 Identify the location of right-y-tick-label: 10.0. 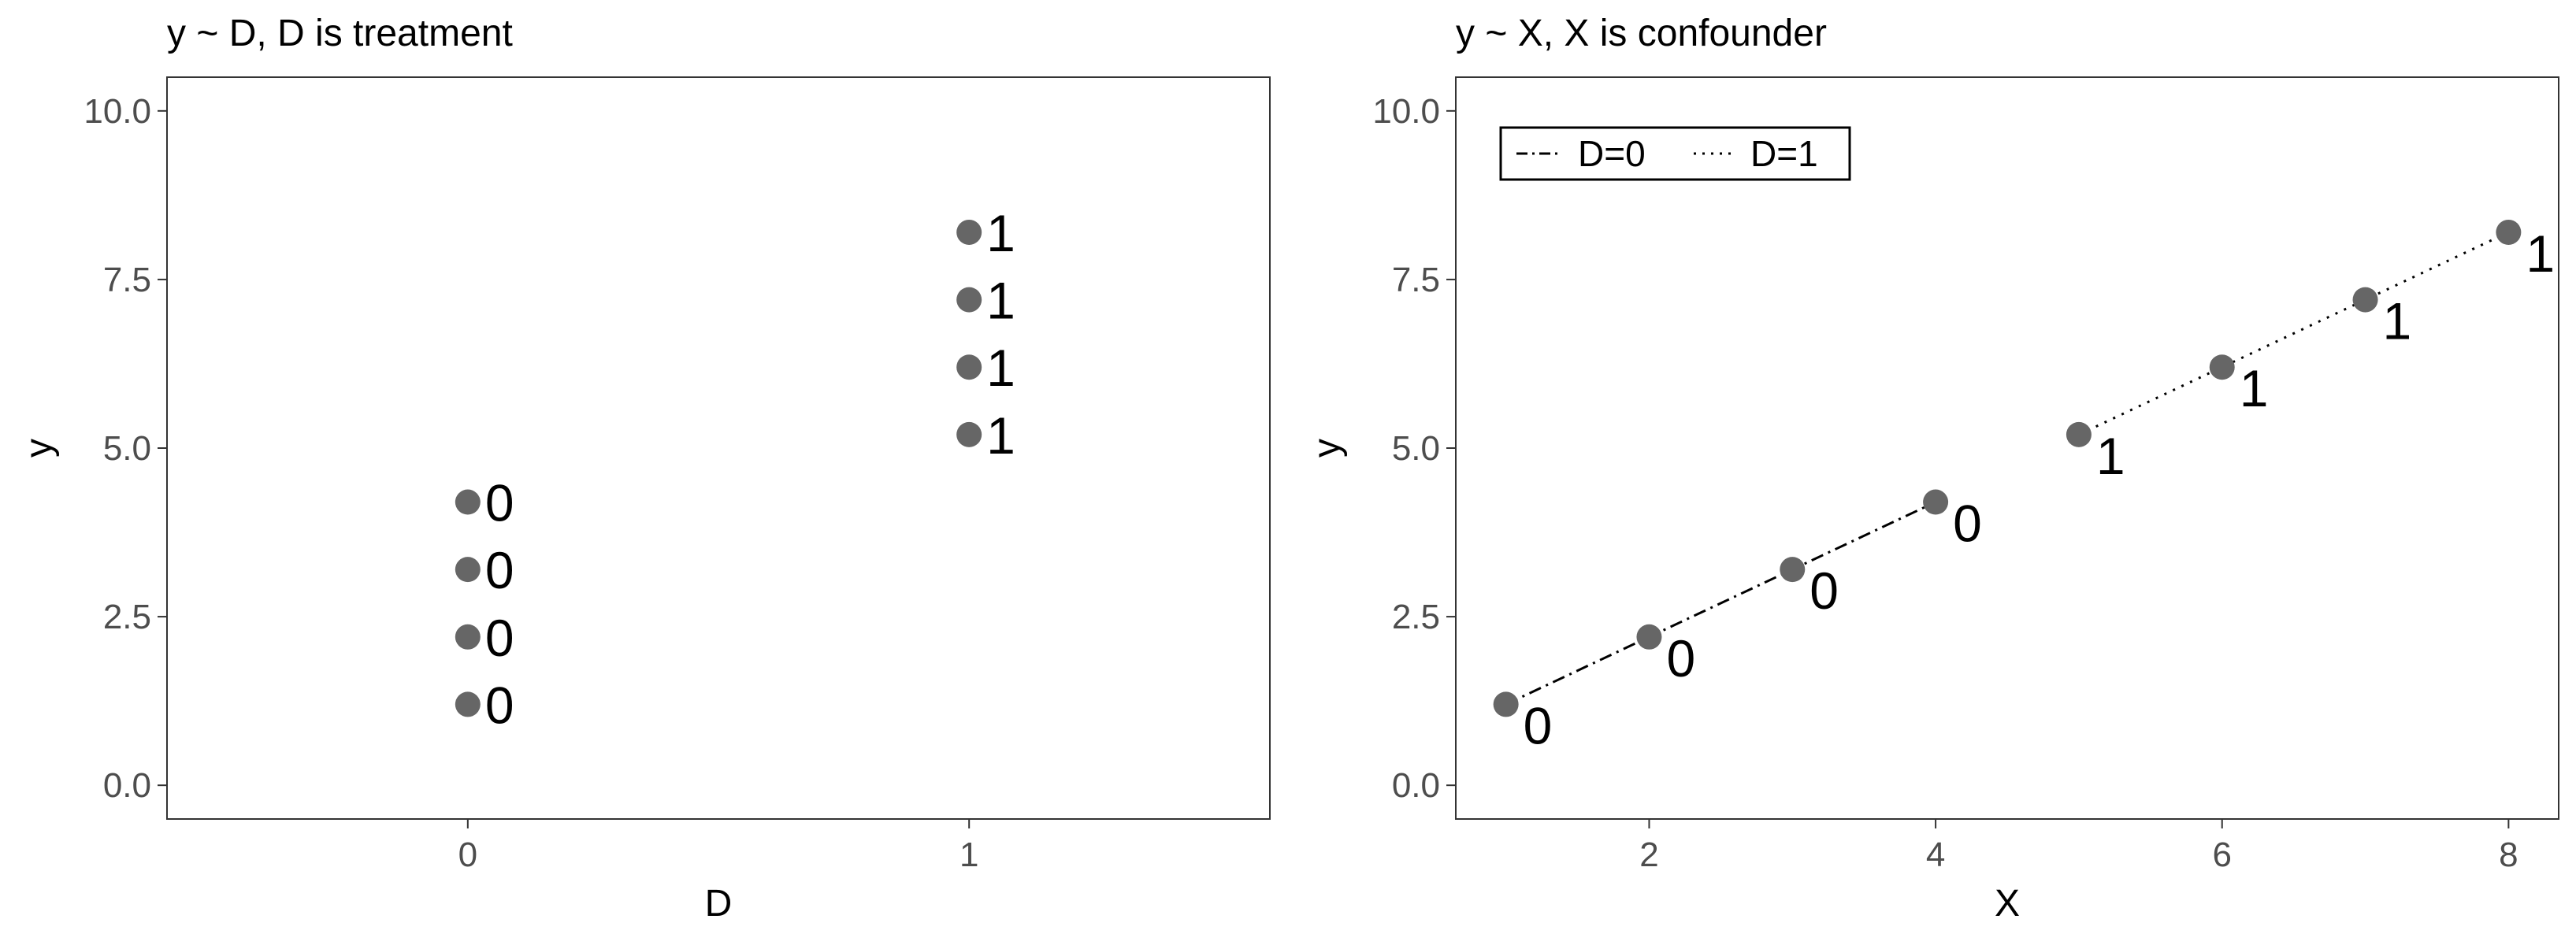
(1406, 111).